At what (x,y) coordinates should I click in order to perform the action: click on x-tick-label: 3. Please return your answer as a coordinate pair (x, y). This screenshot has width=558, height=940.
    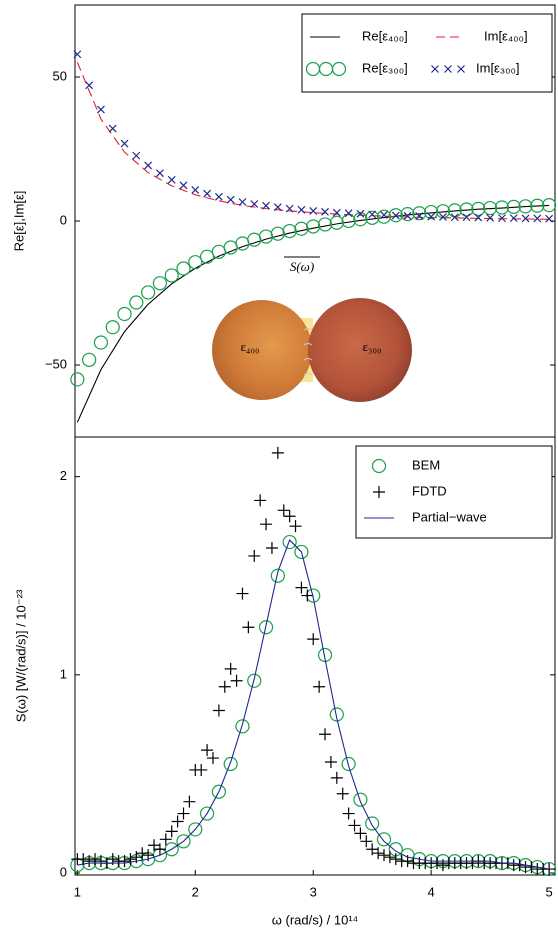
    Looking at the image, I should click on (313, 891).